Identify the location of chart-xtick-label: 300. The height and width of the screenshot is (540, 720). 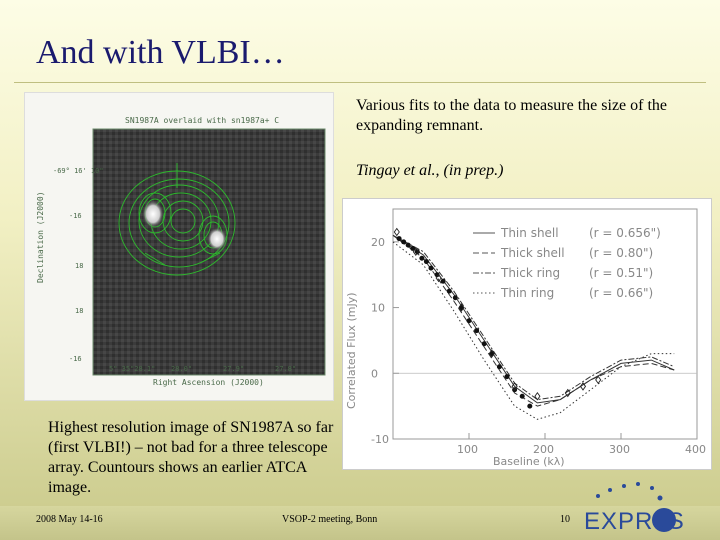
(619, 449).